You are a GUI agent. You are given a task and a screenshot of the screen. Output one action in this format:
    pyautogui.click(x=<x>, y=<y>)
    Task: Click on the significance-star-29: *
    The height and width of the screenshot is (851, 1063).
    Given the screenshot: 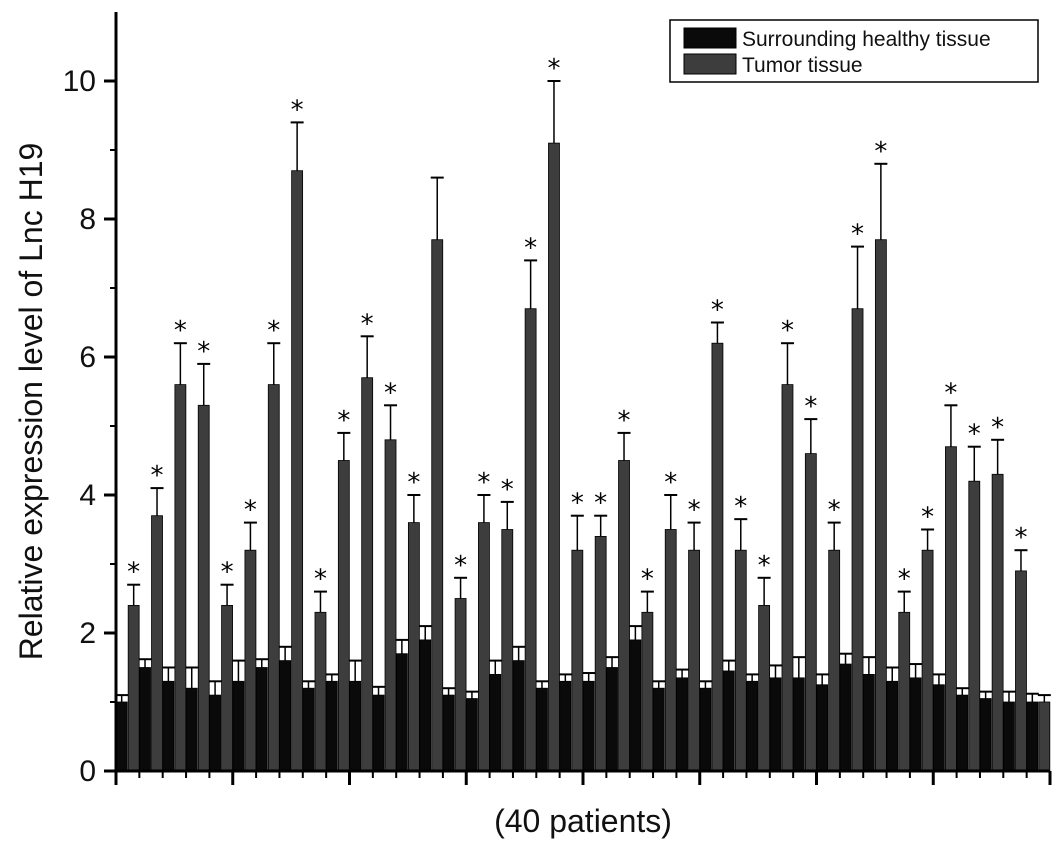 What is the action you would take?
    pyautogui.click(x=787, y=331)
    